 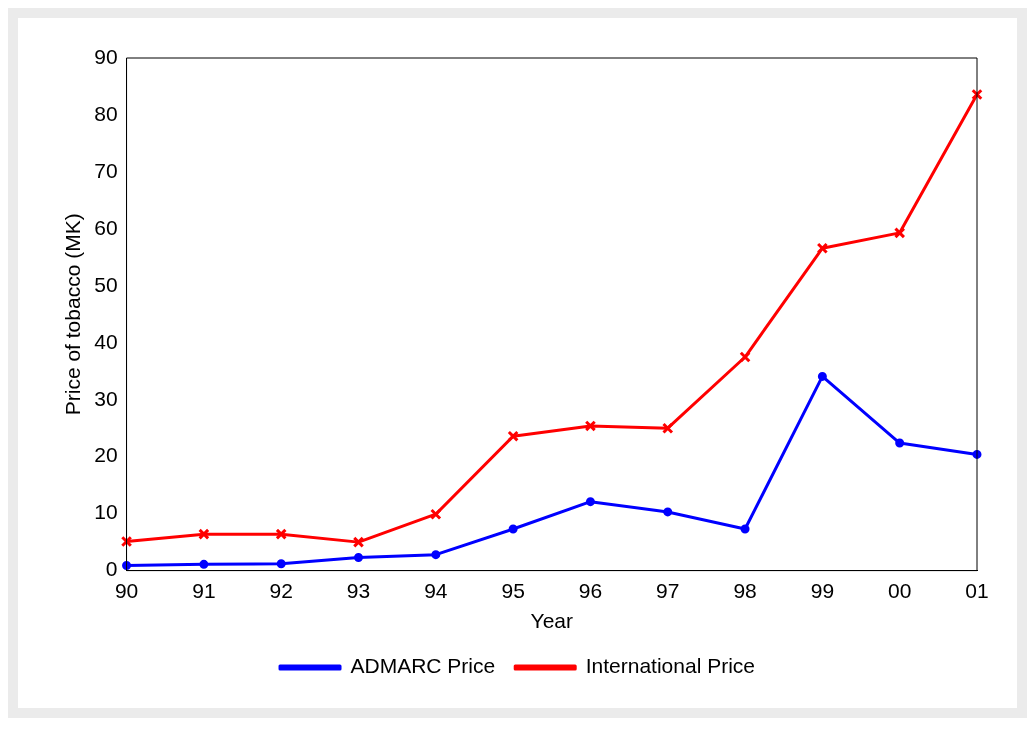 I want to click on legend-label: ADMARC Price, so click(x=423, y=666).